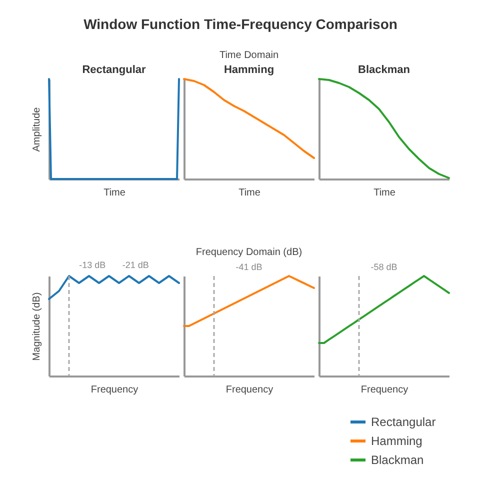 This screenshot has width=500, height=500. What do you see at coordinates (241, 24) in the screenshot?
I see `text: Window Function Time-Frequency Comparison` at bounding box center [241, 24].